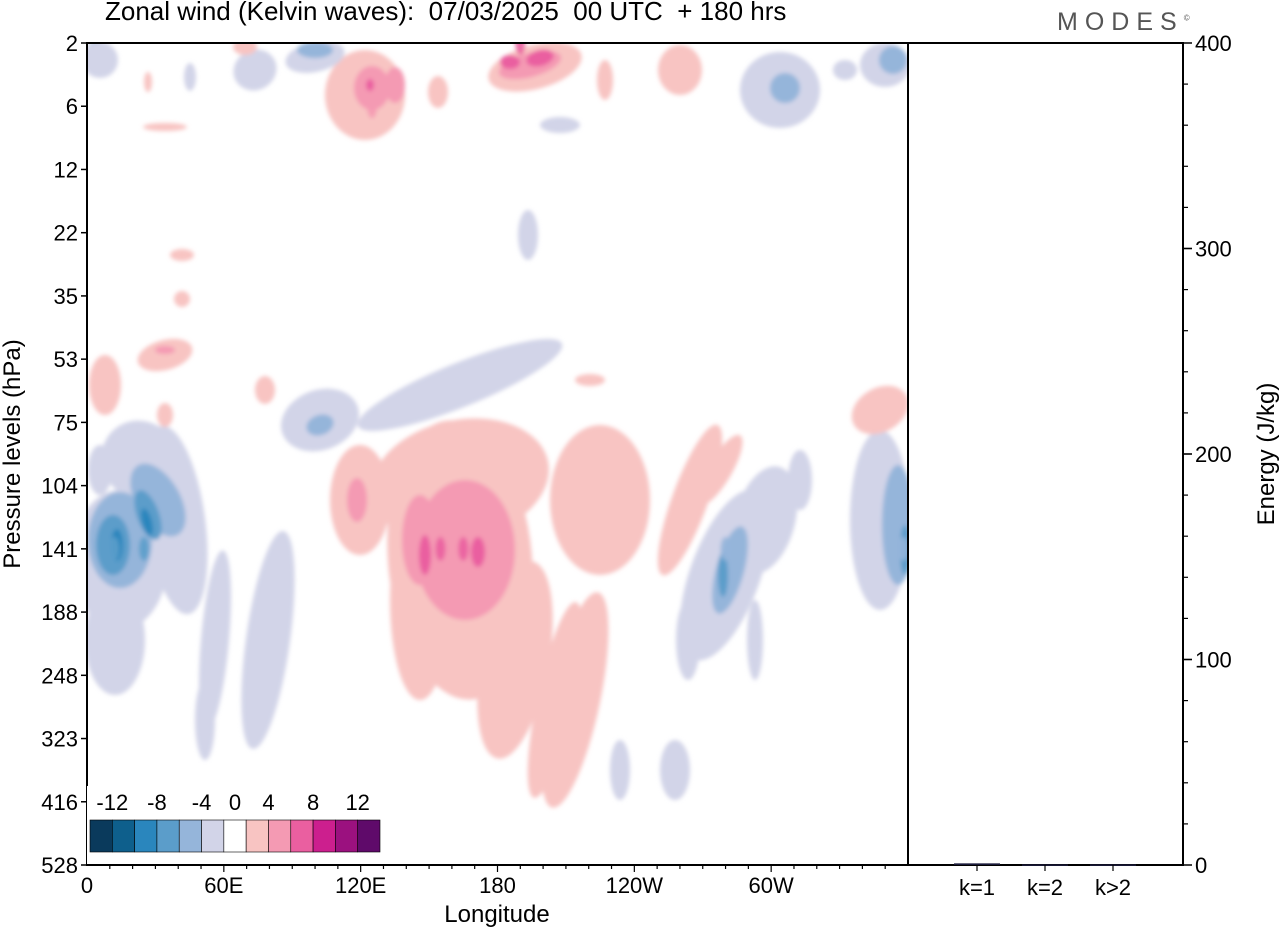 Image resolution: width=1280 pixels, height=930 pixels. Describe the element at coordinates (66, 296) in the screenshot. I see `y-tick-label: 35` at that location.